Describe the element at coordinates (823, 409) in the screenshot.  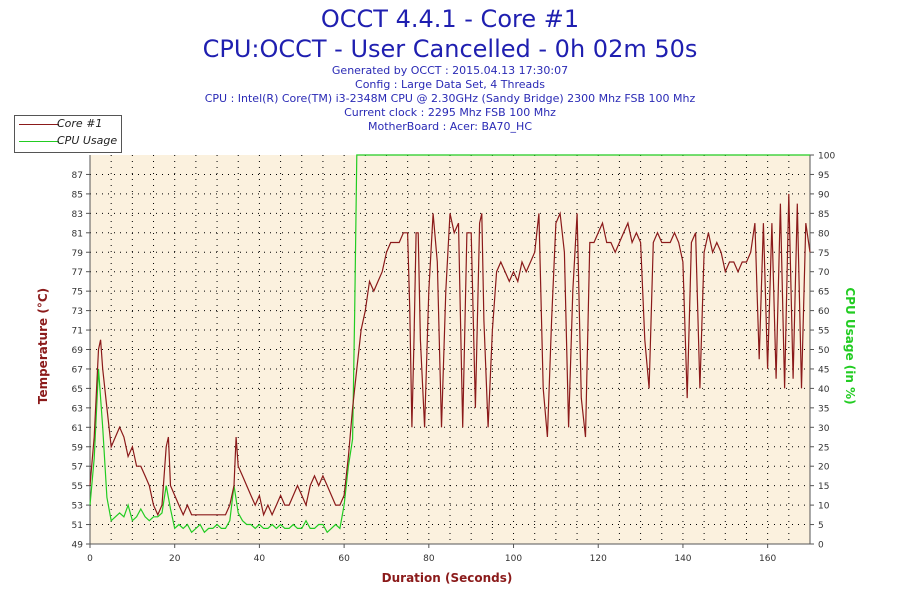
I see `y2-tick-label: 35` at that location.